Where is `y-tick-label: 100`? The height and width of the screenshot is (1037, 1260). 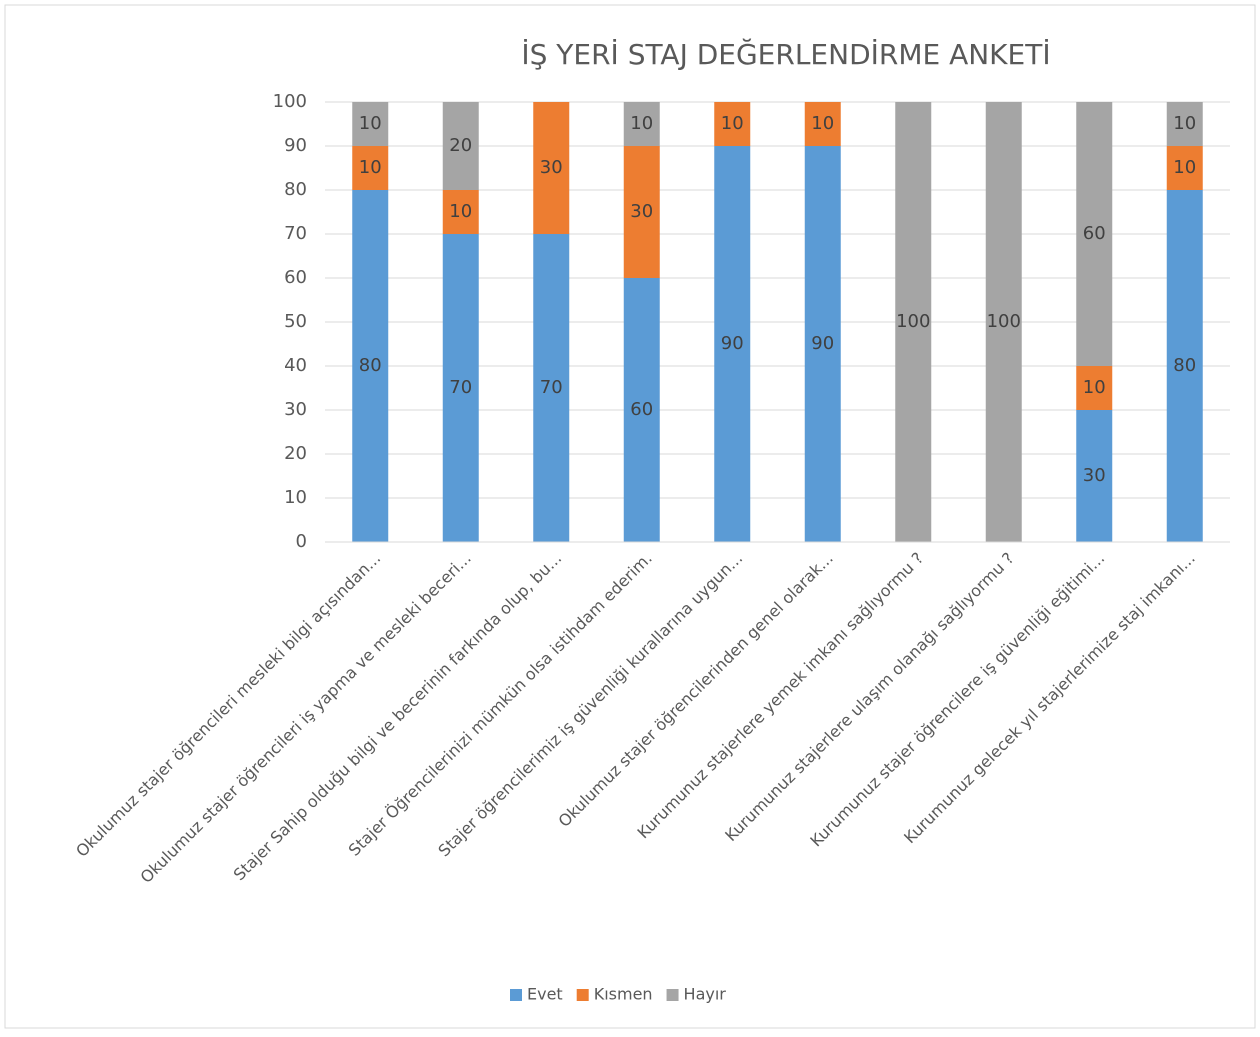 y-tick-label: 100 is located at coordinates (290, 101).